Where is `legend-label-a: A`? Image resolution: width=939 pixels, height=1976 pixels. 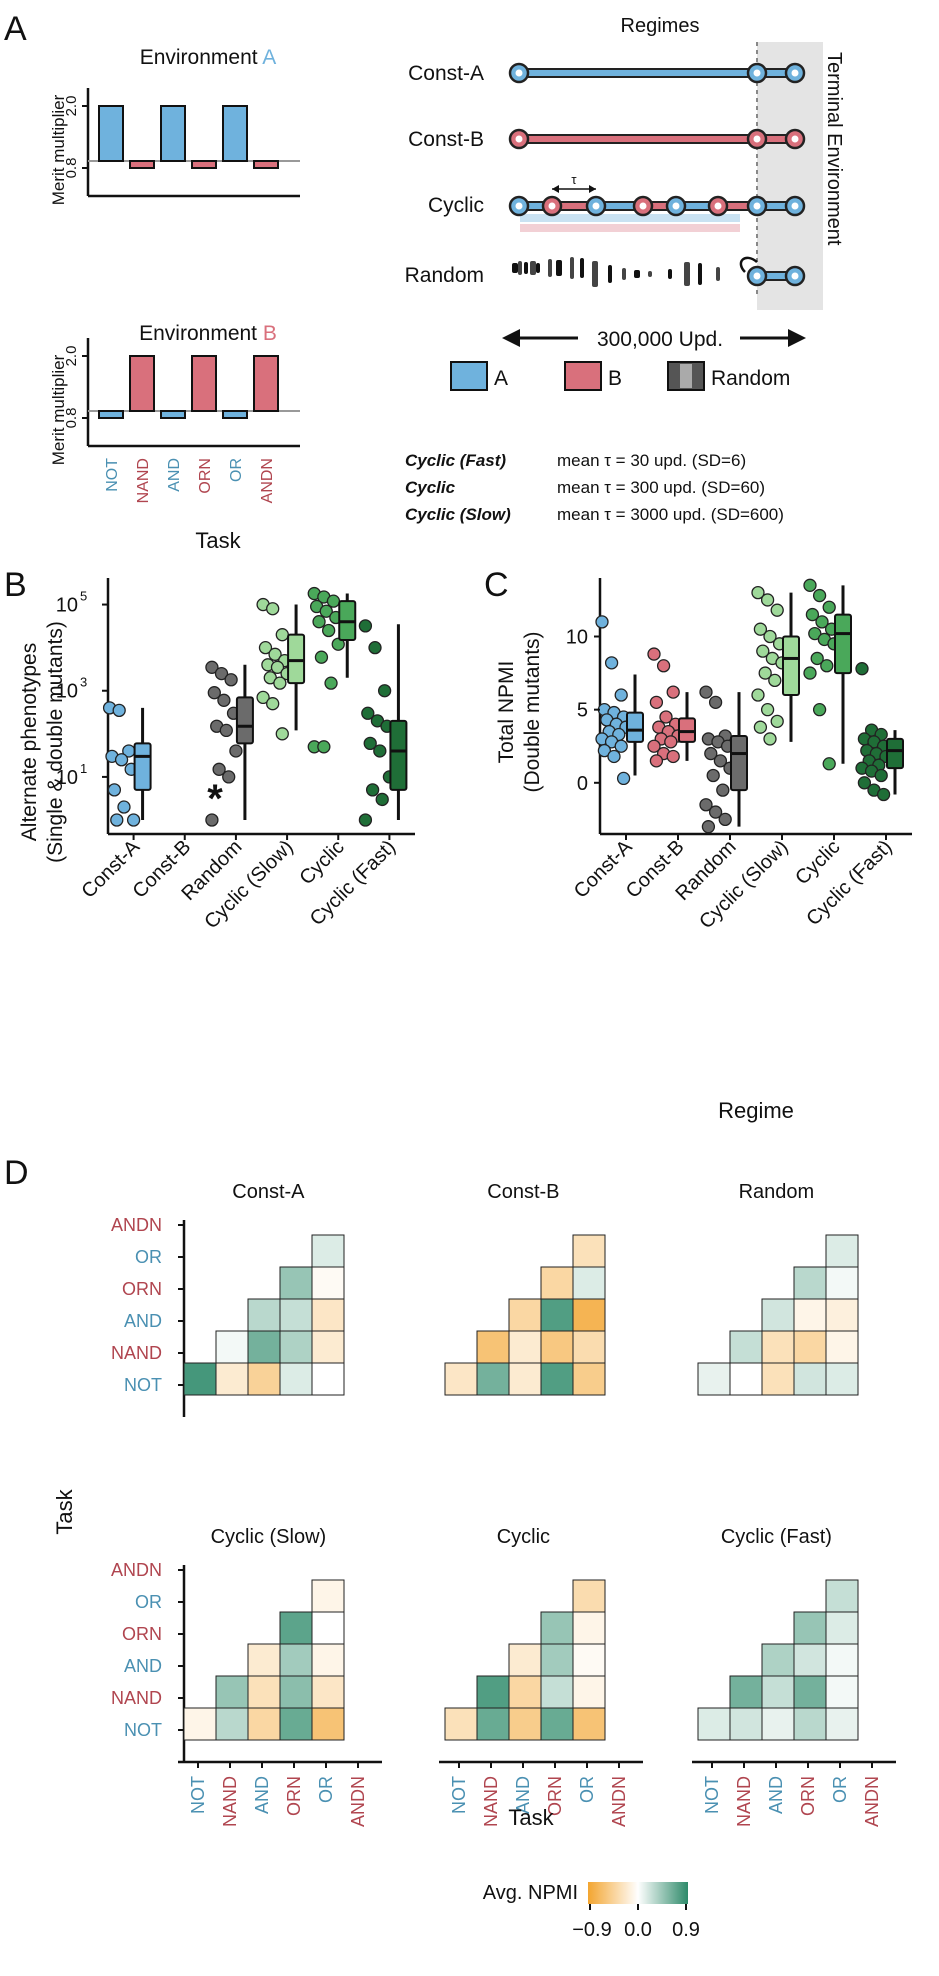 legend-label-a: A is located at coordinates (501, 378).